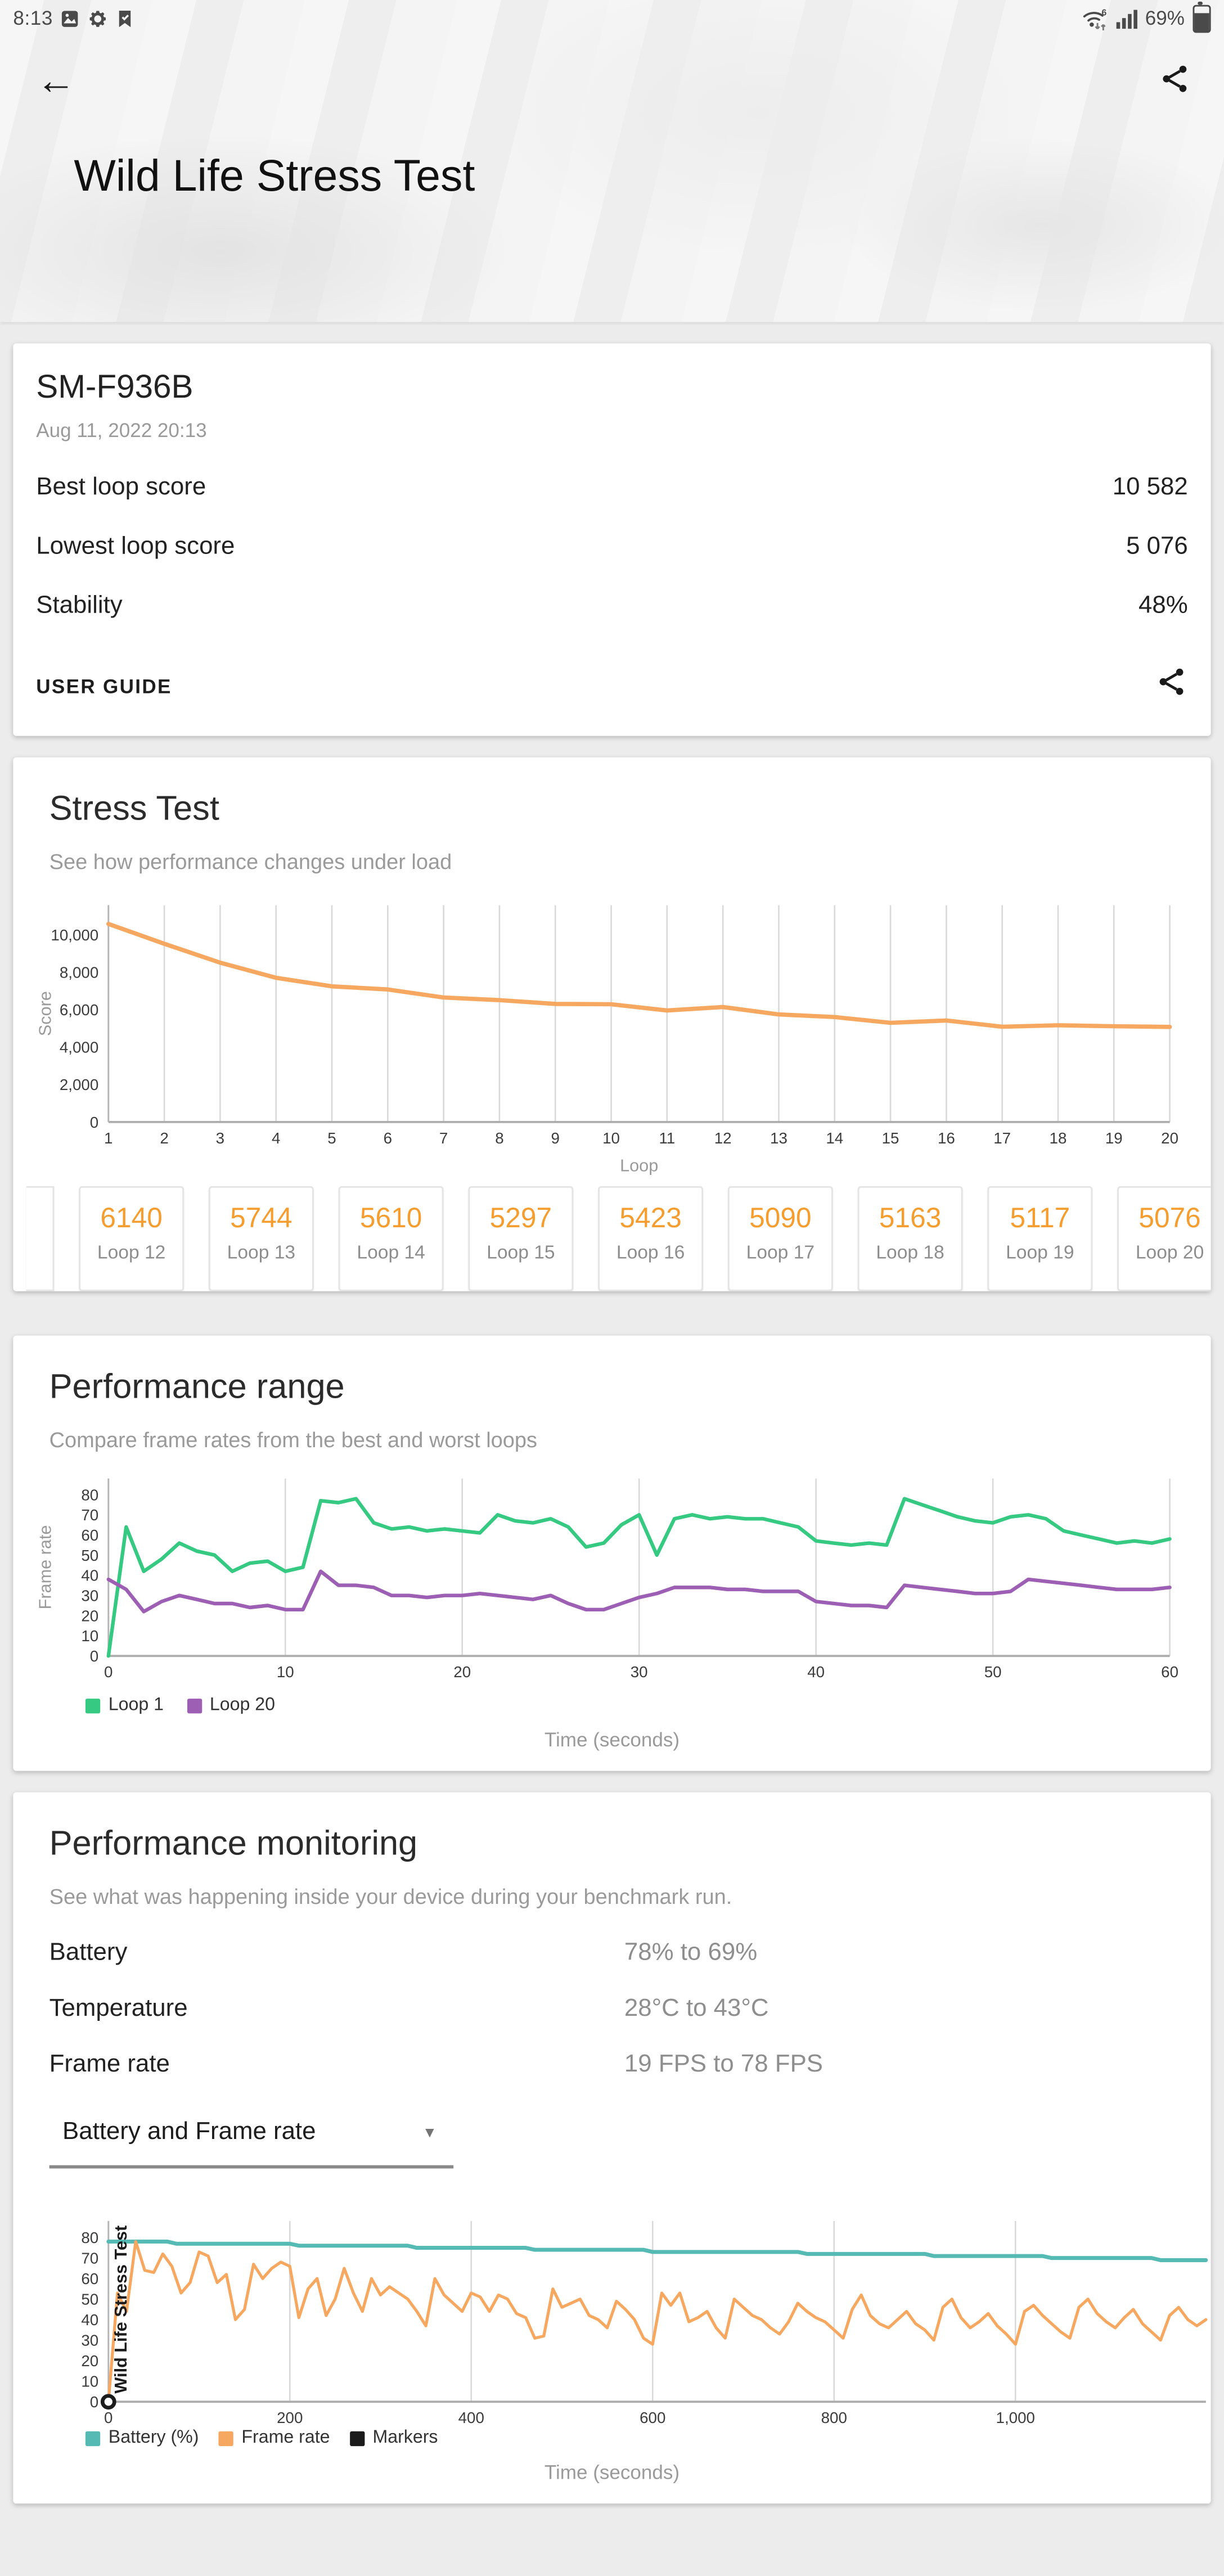  Describe the element at coordinates (261, 1254) in the screenshot. I see `chip-label: Loop 13` at that location.